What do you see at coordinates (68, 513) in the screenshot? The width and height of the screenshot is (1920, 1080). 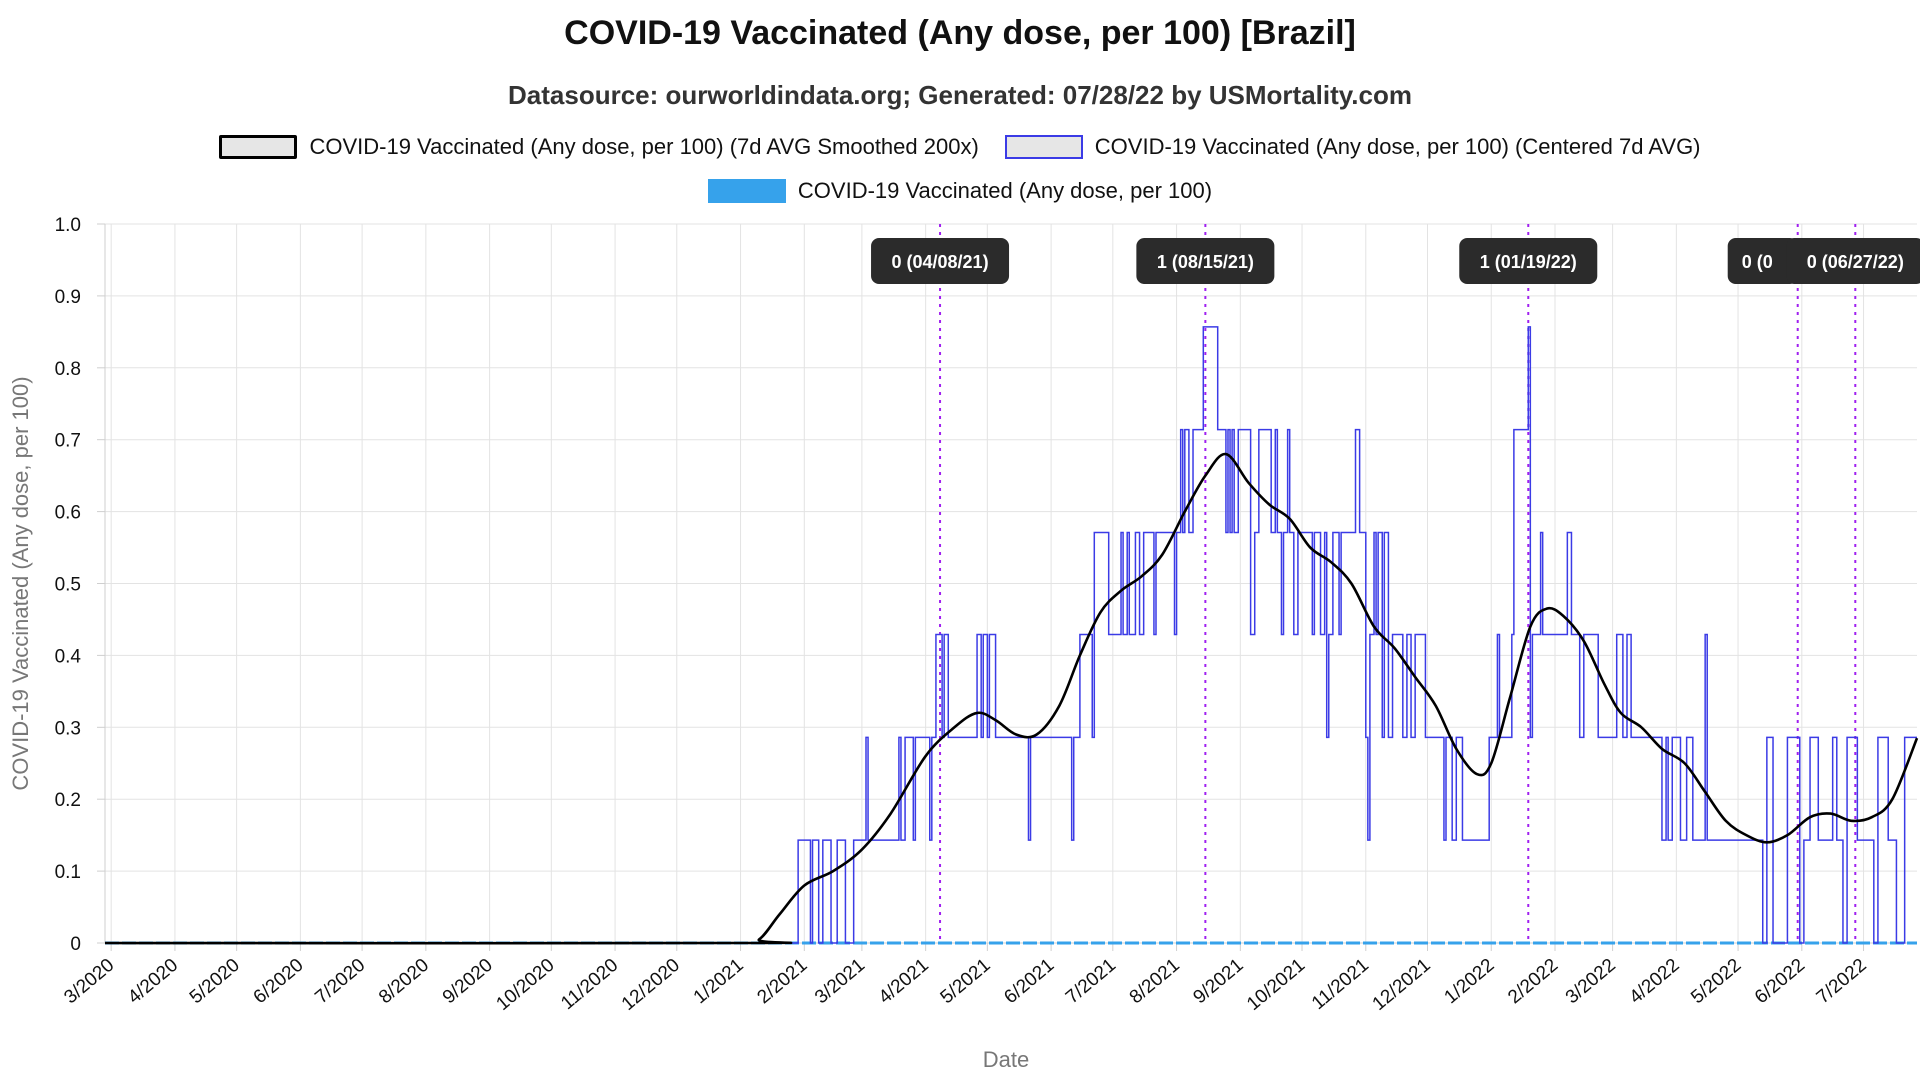 I see `y-tick-label: 0.6` at bounding box center [68, 513].